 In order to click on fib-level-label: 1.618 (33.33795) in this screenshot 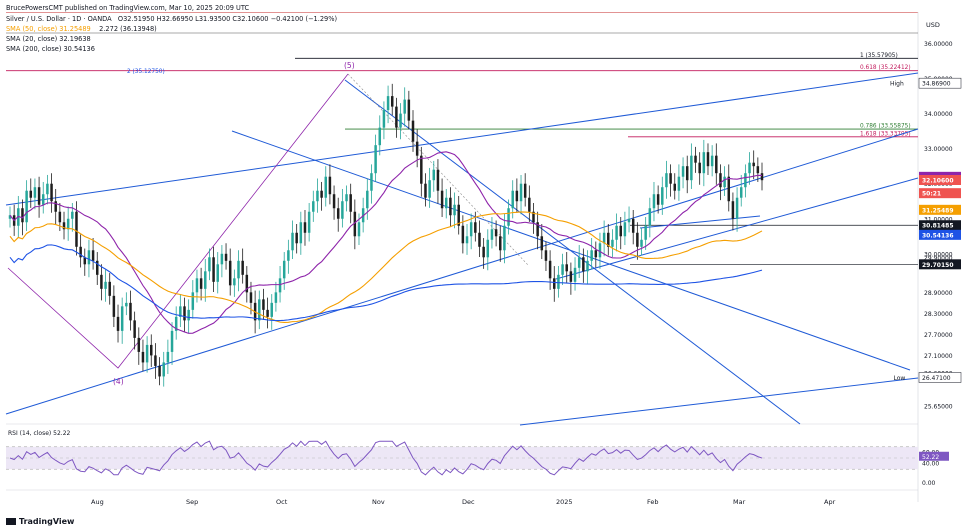, I will do `click(885, 134)`.